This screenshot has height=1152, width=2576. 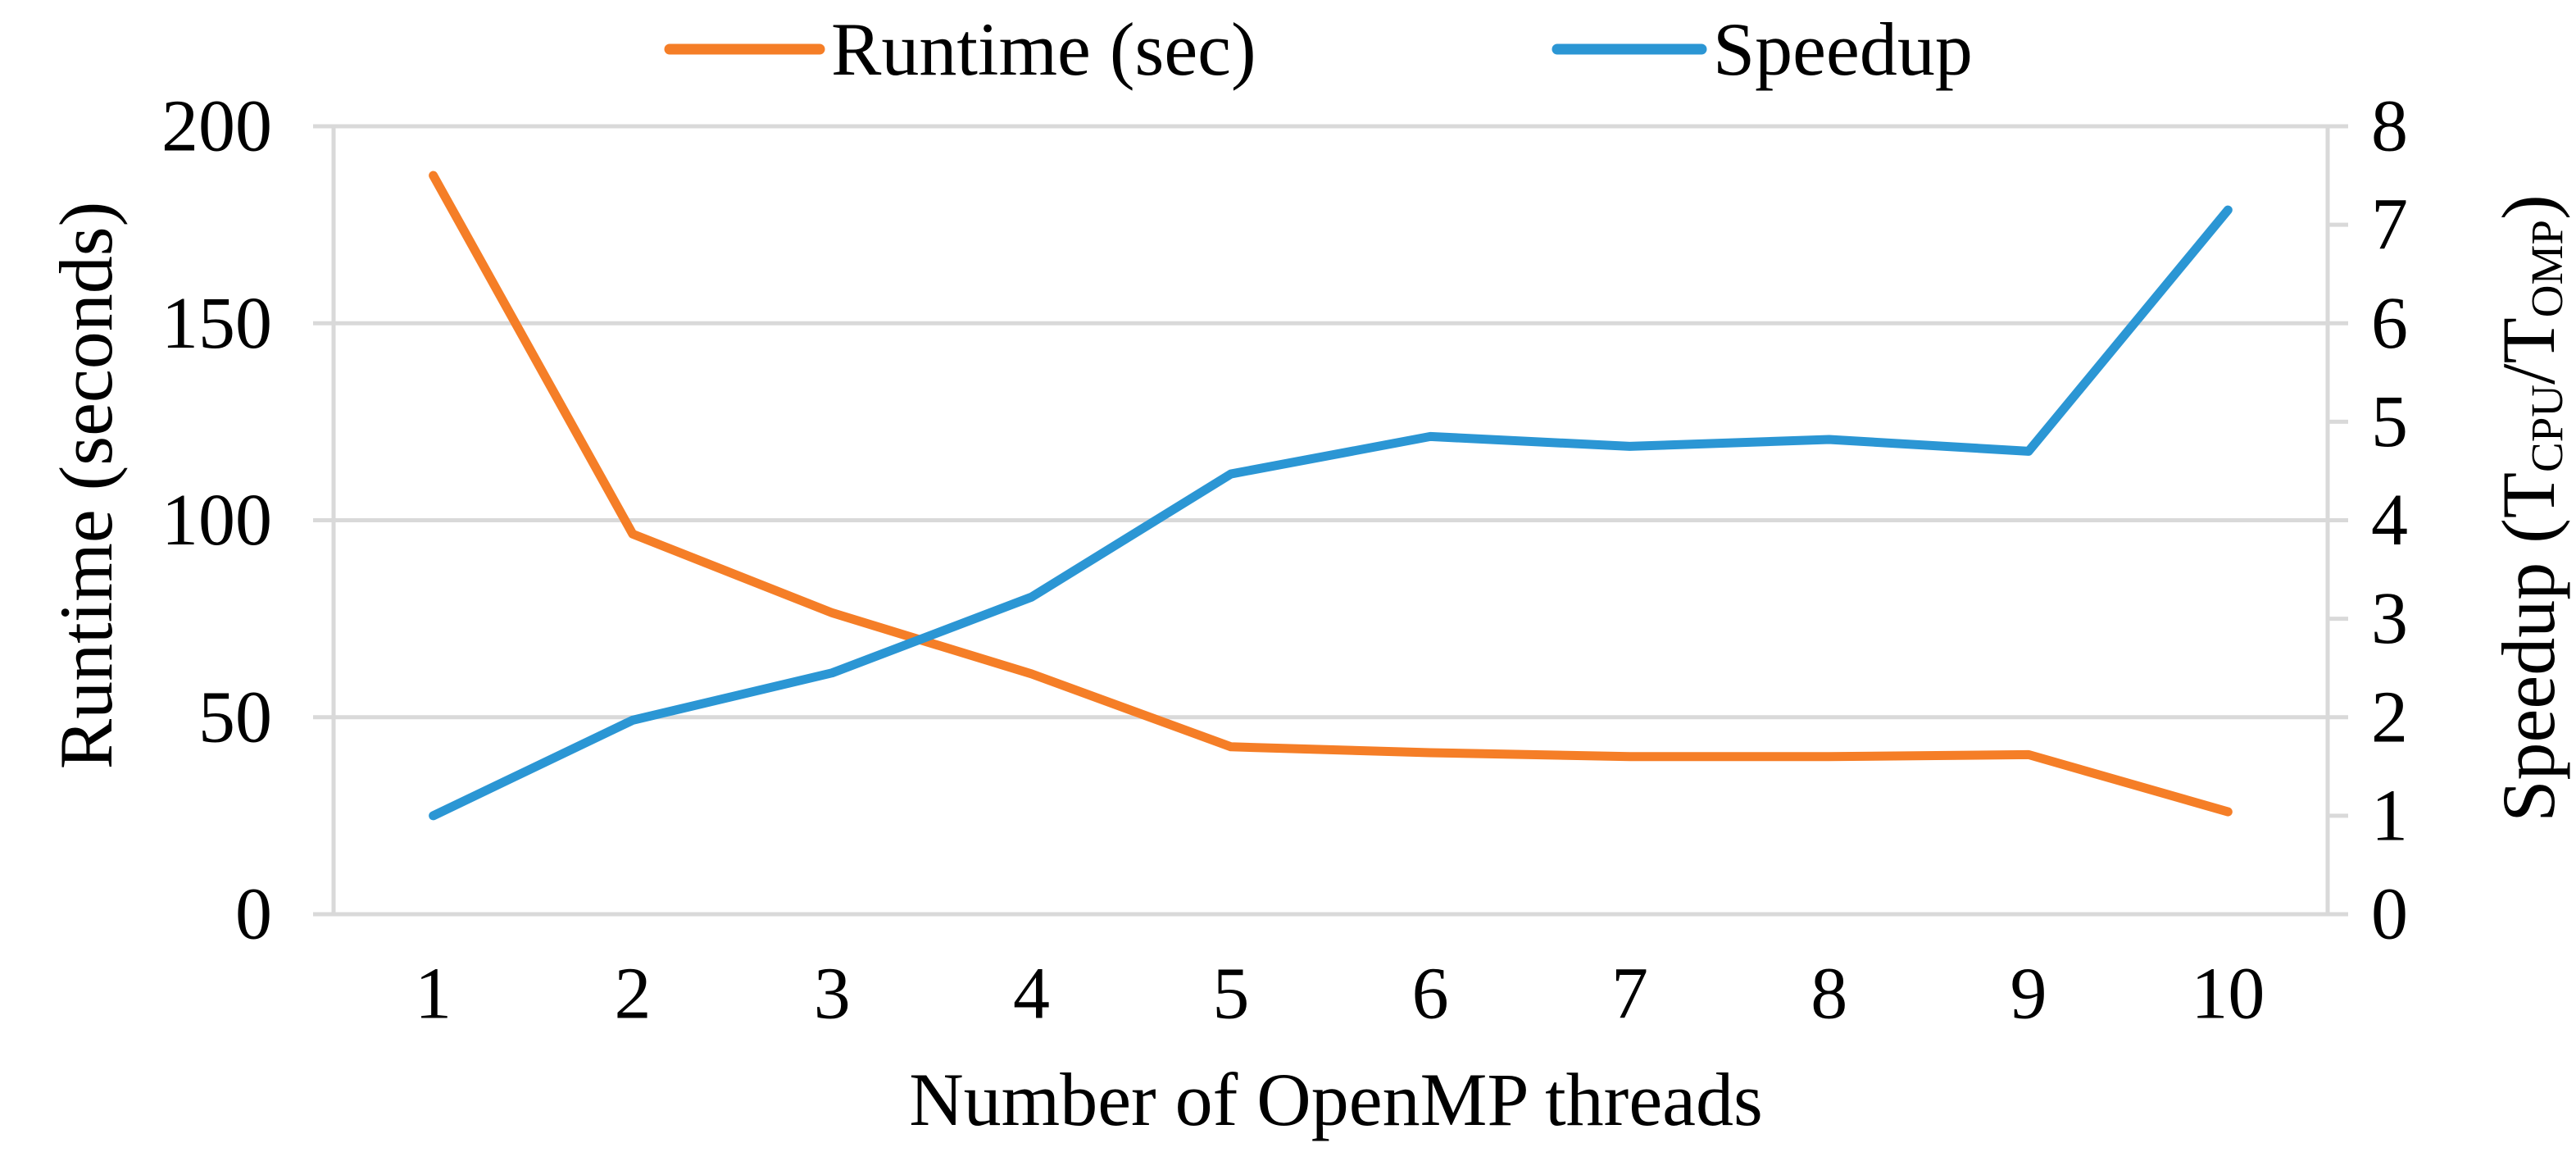 I want to click on legend-runtime-label: Runtime (sec), so click(x=1043, y=49).